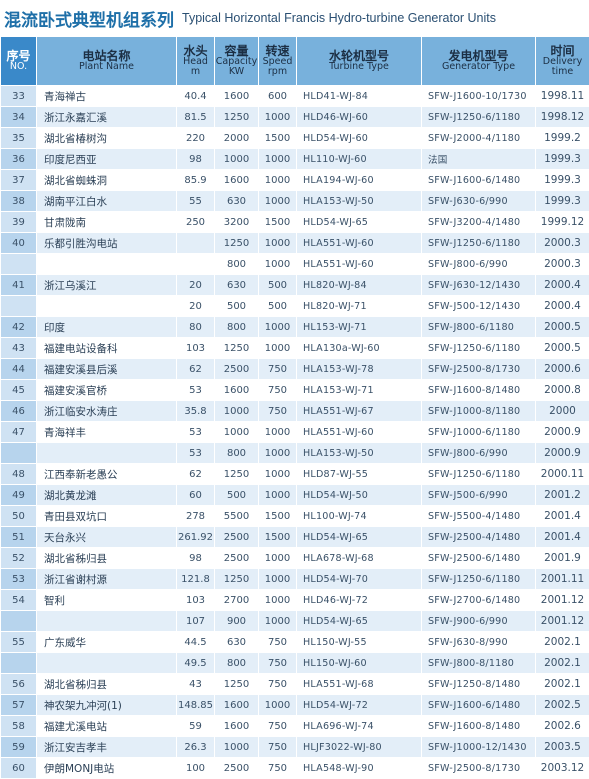 The width and height of the screenshot is (589, 779). I want to click on cell-plant-name: 浙江省谢村源, so click(107, 579).